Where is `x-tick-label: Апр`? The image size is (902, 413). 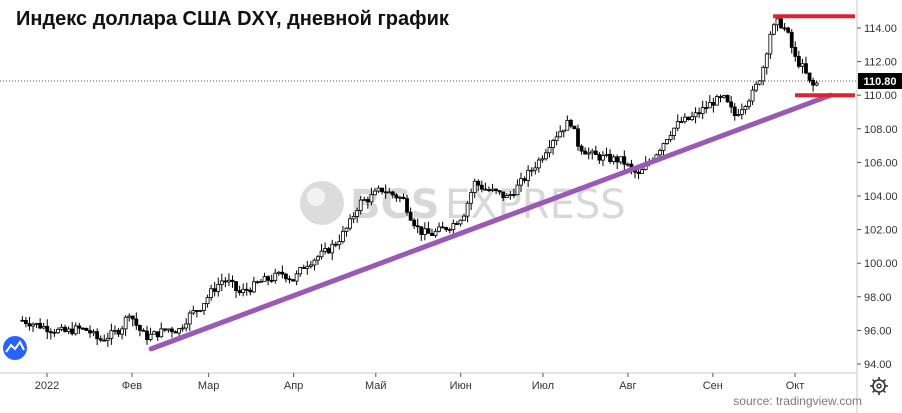
x-tick-label: Апр is located at coordinates (293, 386).